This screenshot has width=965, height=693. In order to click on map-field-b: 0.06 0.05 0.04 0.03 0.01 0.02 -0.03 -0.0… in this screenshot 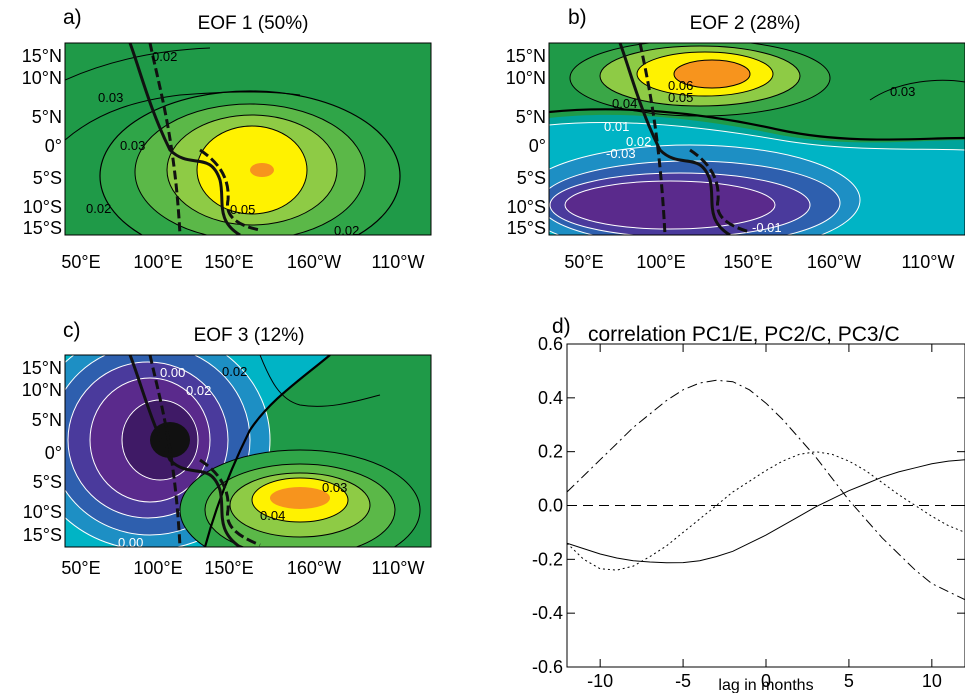, I will do `click(757, 139)`.